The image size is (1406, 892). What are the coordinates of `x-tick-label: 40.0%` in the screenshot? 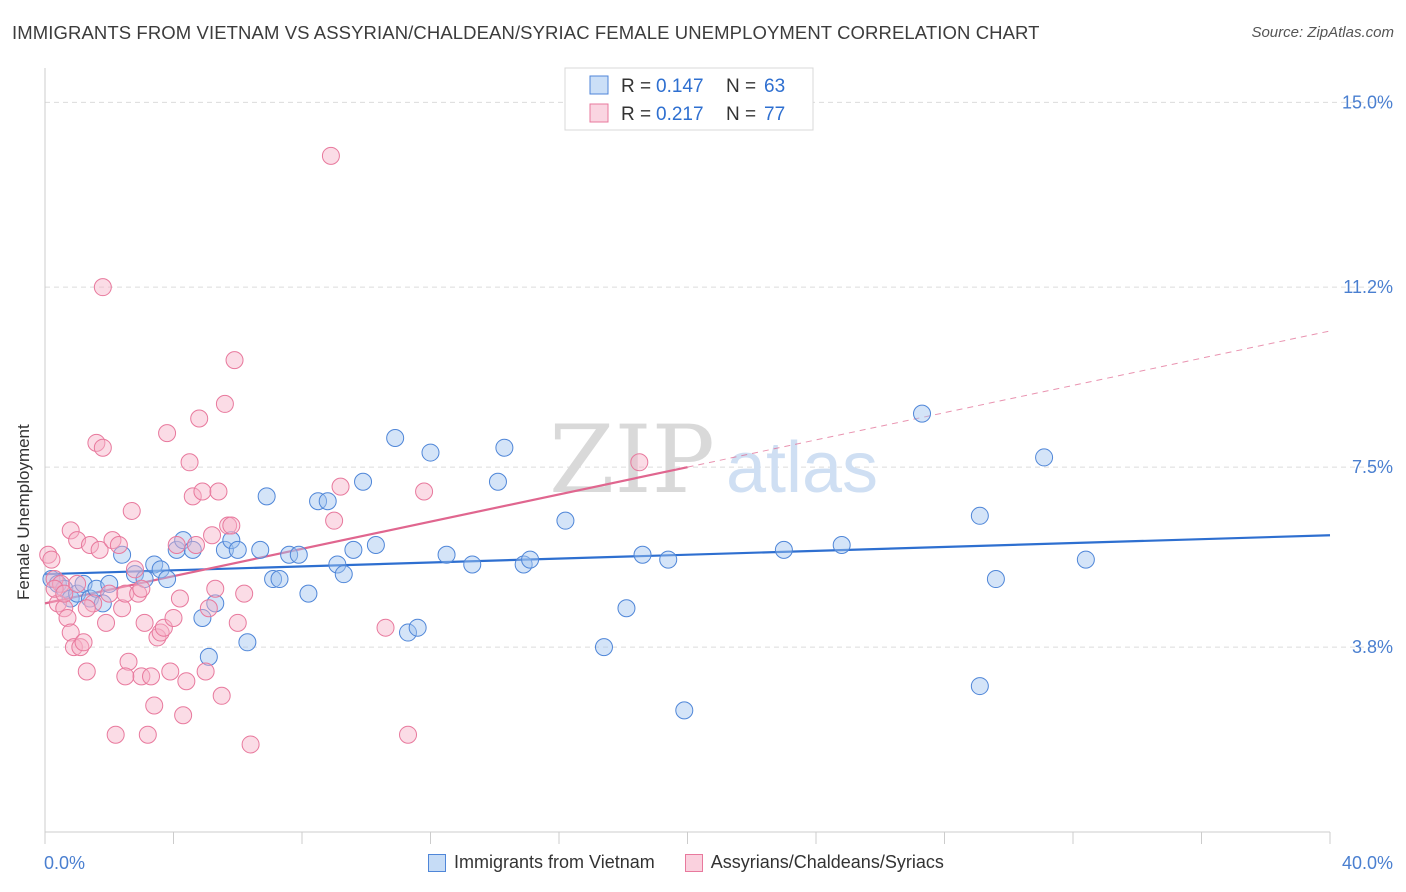 It's located at (1367, 863).